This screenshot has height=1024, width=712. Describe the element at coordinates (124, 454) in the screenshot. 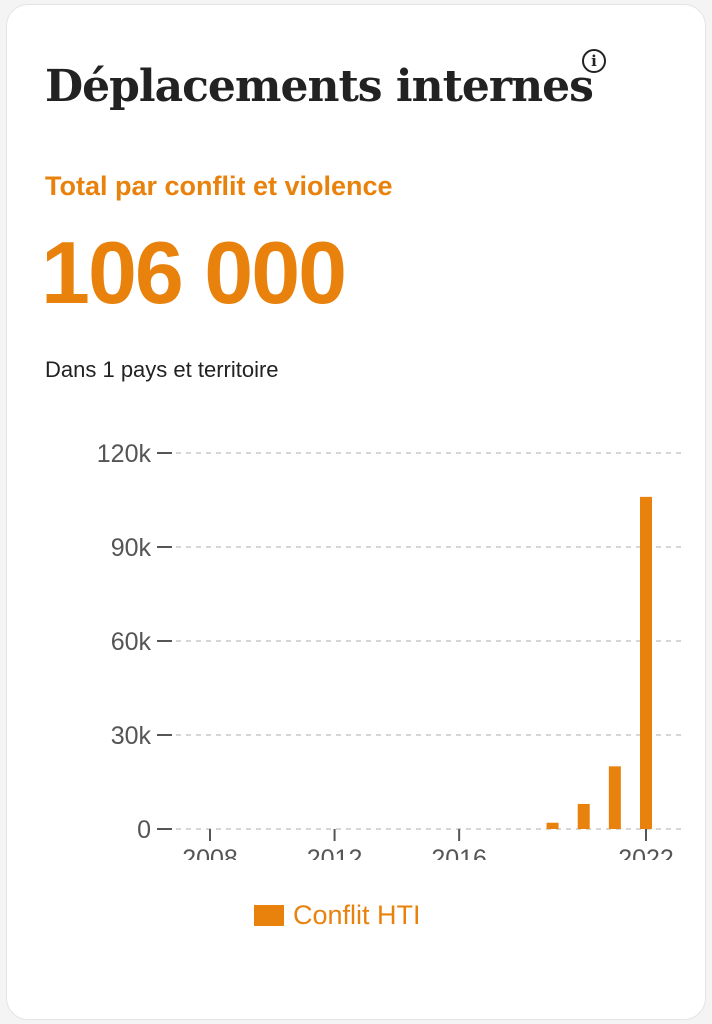

I see `y-tick-label: 120k` at that location.